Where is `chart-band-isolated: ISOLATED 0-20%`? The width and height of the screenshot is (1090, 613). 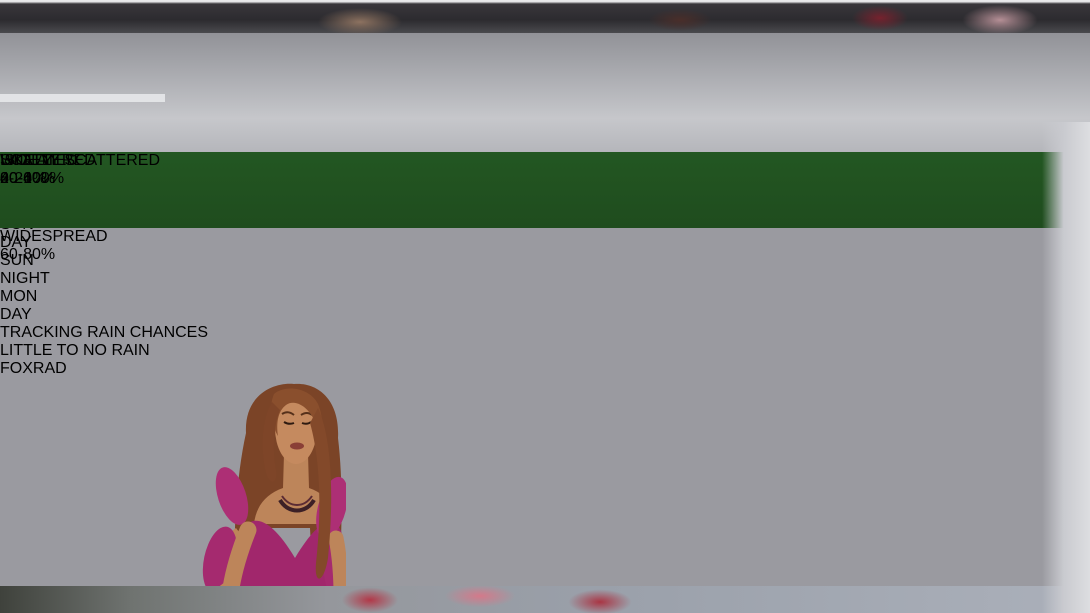 chart-band-isolated: ISOLATED 0-20% is located at coordinates (545, 190).